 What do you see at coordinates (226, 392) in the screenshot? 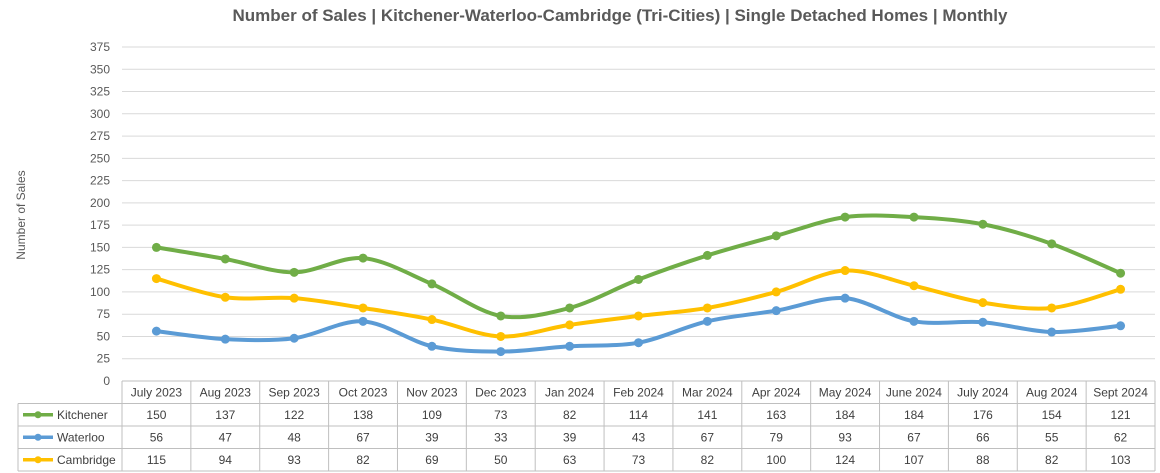
I see `x-tick-label: Aug 2023` at bounding box center [226, 392].